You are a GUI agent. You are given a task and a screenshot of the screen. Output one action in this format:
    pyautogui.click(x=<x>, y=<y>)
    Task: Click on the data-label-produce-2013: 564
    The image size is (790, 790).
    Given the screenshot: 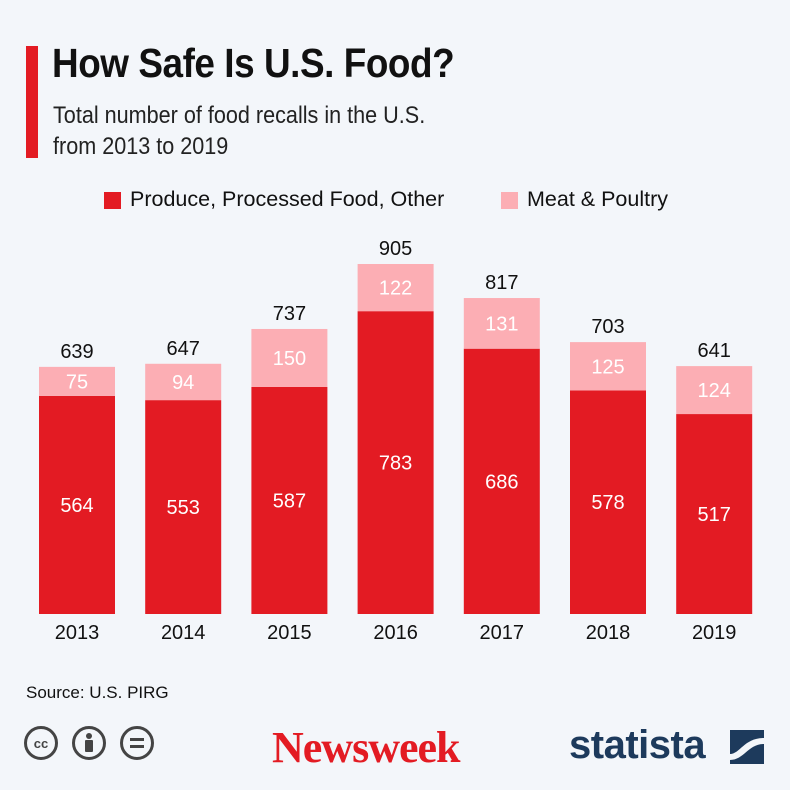 What is the action you would take?
    pyautogui.click(x=76, y=506)
    